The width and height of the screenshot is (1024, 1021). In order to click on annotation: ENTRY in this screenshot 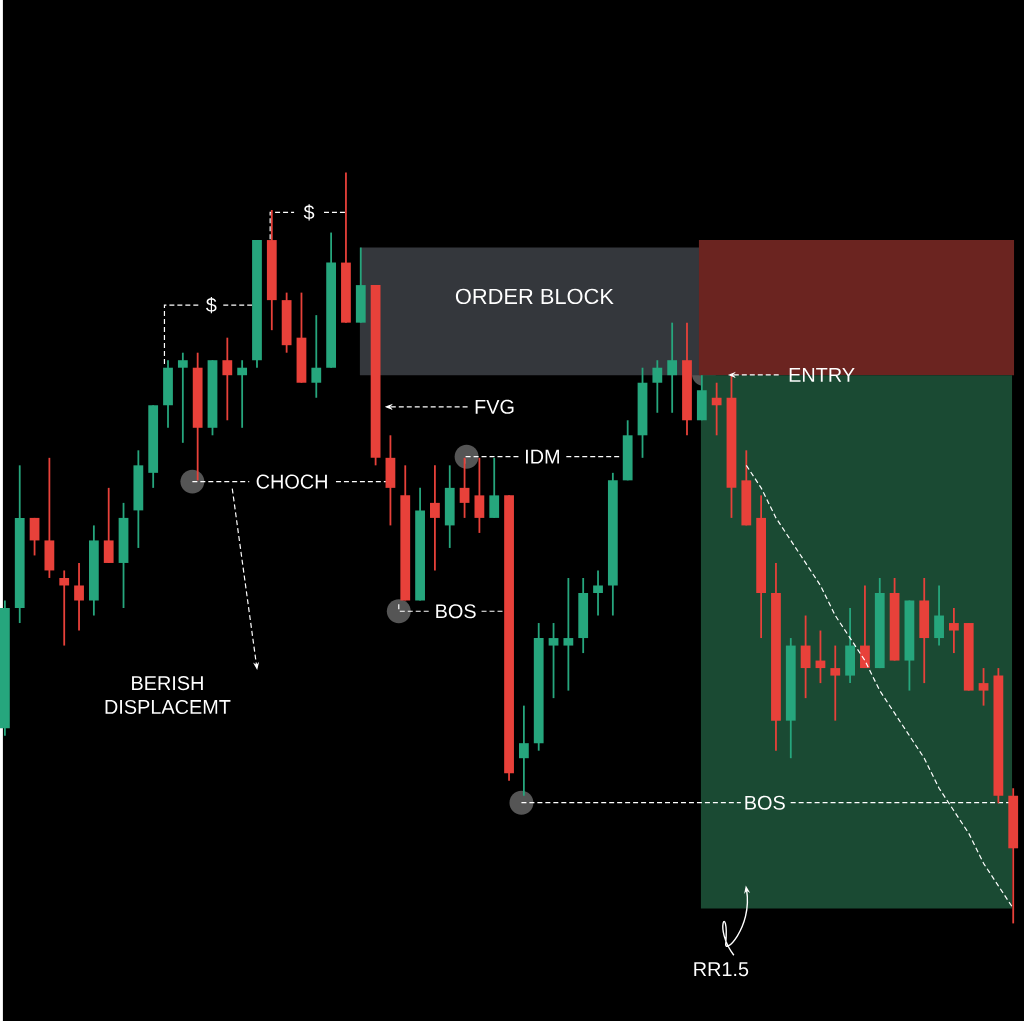, I will do `click(822, 375)`.